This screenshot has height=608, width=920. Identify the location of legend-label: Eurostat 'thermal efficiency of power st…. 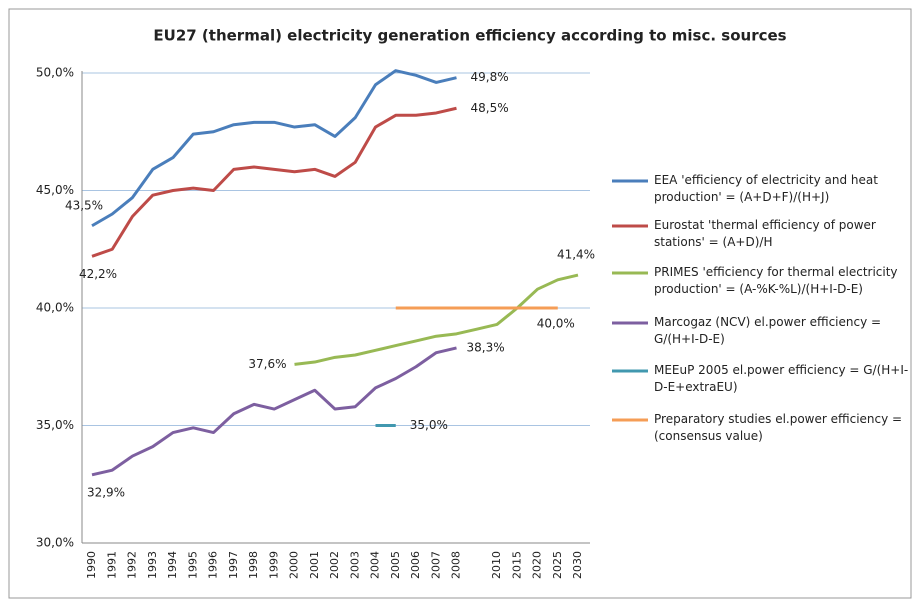
(765, 233).